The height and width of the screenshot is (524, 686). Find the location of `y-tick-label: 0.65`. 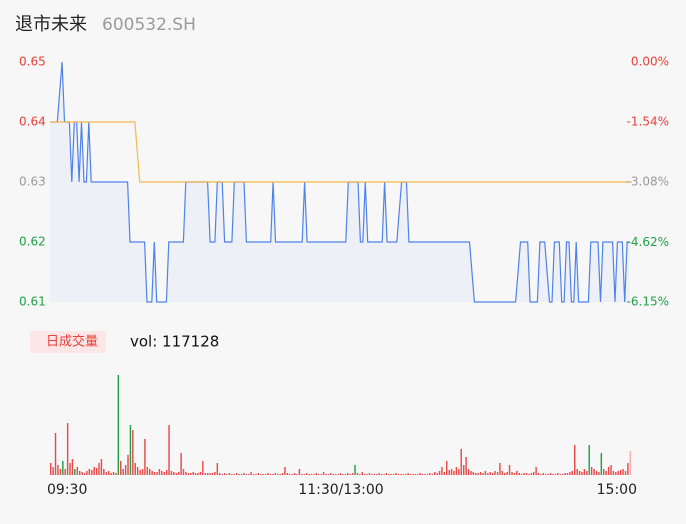

y-tick-label: 0.65 is located at coordinates (32, 62).